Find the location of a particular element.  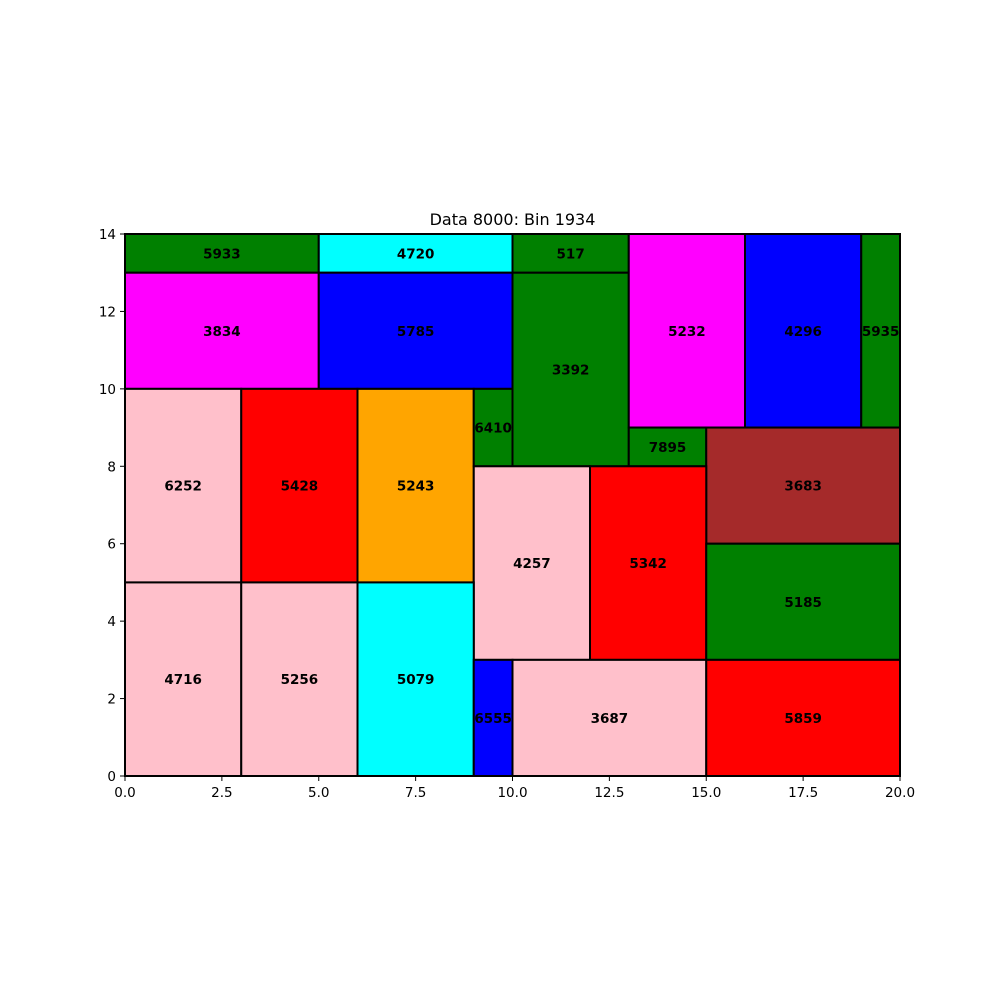

rectangle-label: 5256 is located at coordinates (300, 680).